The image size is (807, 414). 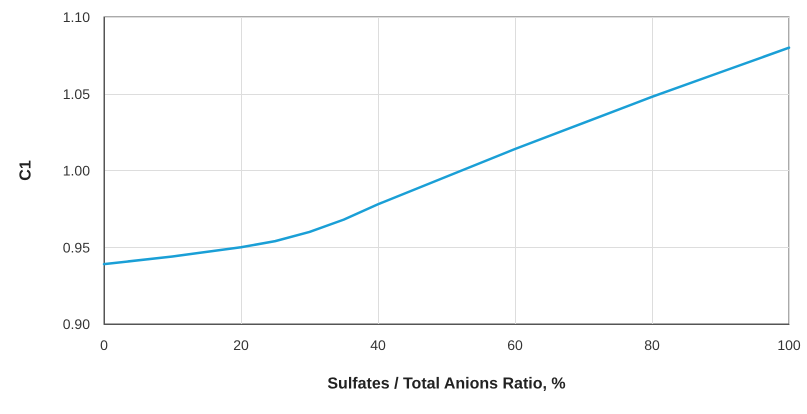 What do you see at coordinates (378, 345) in the screenshot?
I see `x-tick-label: 40` at bounding box center [378, 345].